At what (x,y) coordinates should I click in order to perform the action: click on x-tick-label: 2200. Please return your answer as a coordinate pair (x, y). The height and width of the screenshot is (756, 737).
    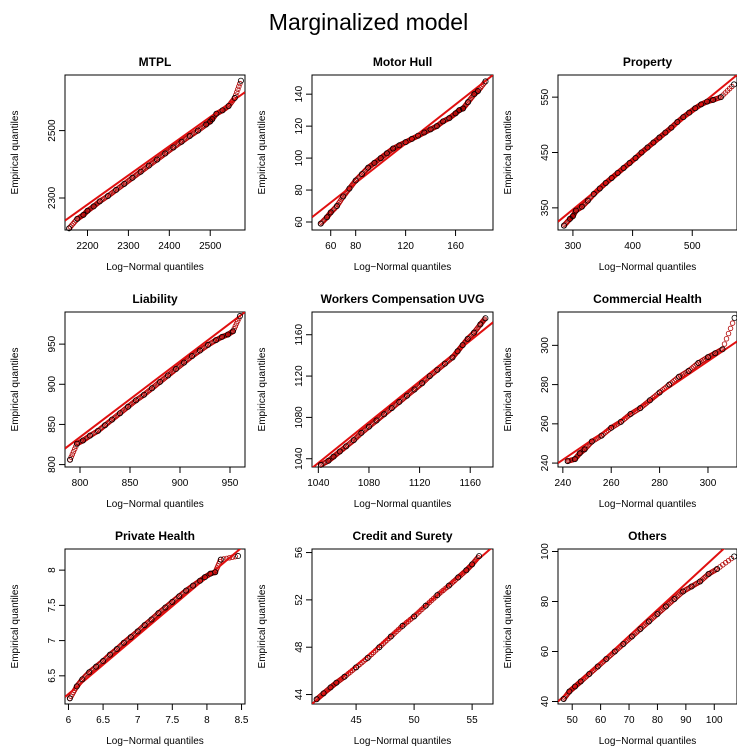
    Looking at the image, I should click on (87, 246).